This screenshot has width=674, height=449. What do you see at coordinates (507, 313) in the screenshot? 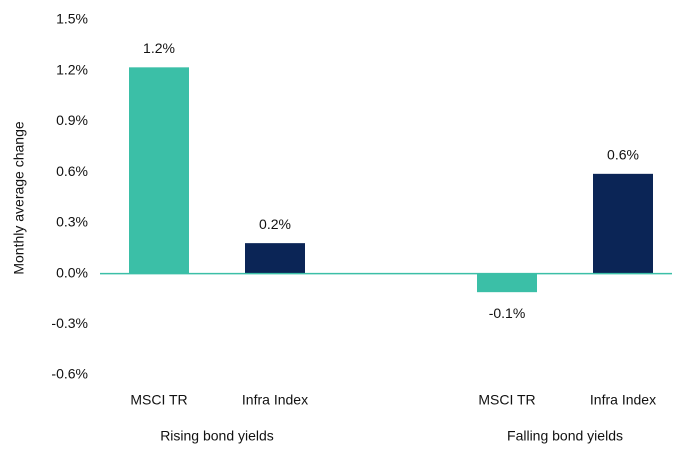
I see `data-label: -0.1%` at bounding box center [507, 313].